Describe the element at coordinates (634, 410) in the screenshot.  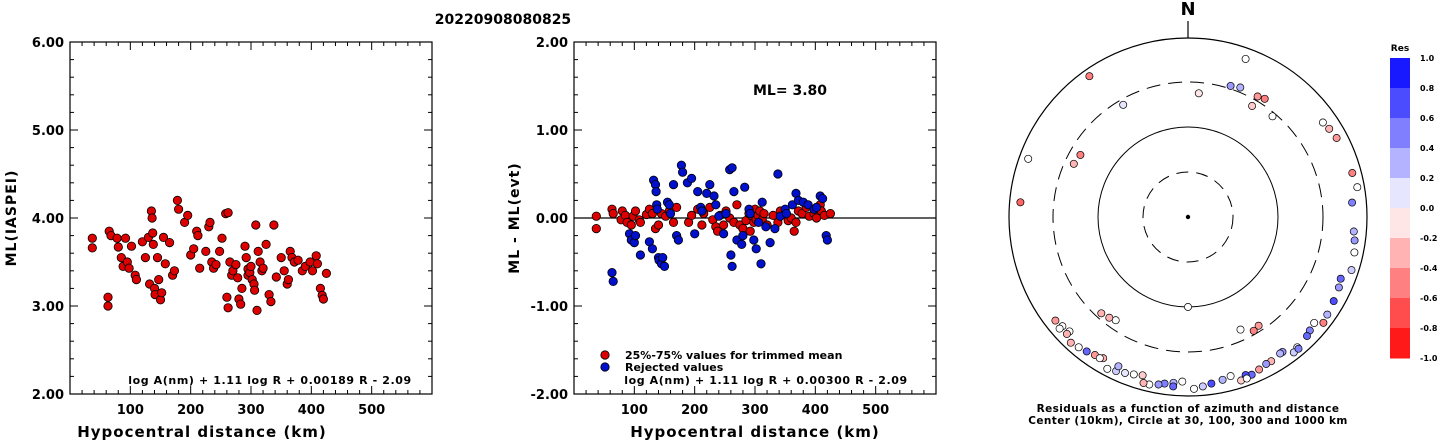
I see `x-tick-label: 100` at that location.